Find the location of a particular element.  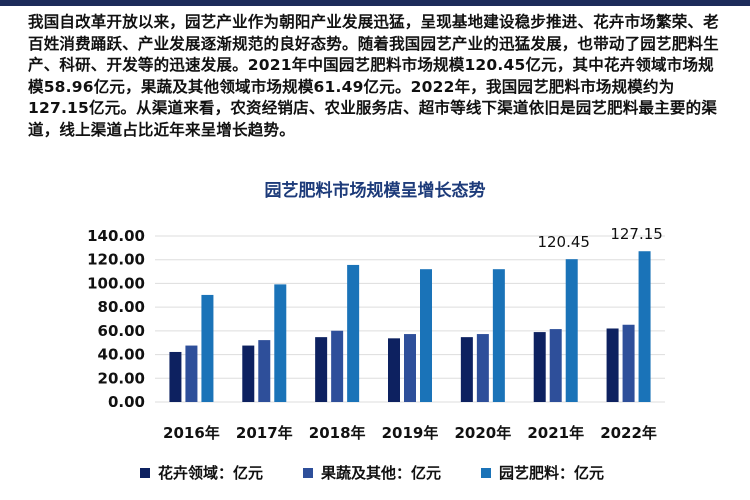

x-tick-label: 2022年 is located at coordinates (628, 433).